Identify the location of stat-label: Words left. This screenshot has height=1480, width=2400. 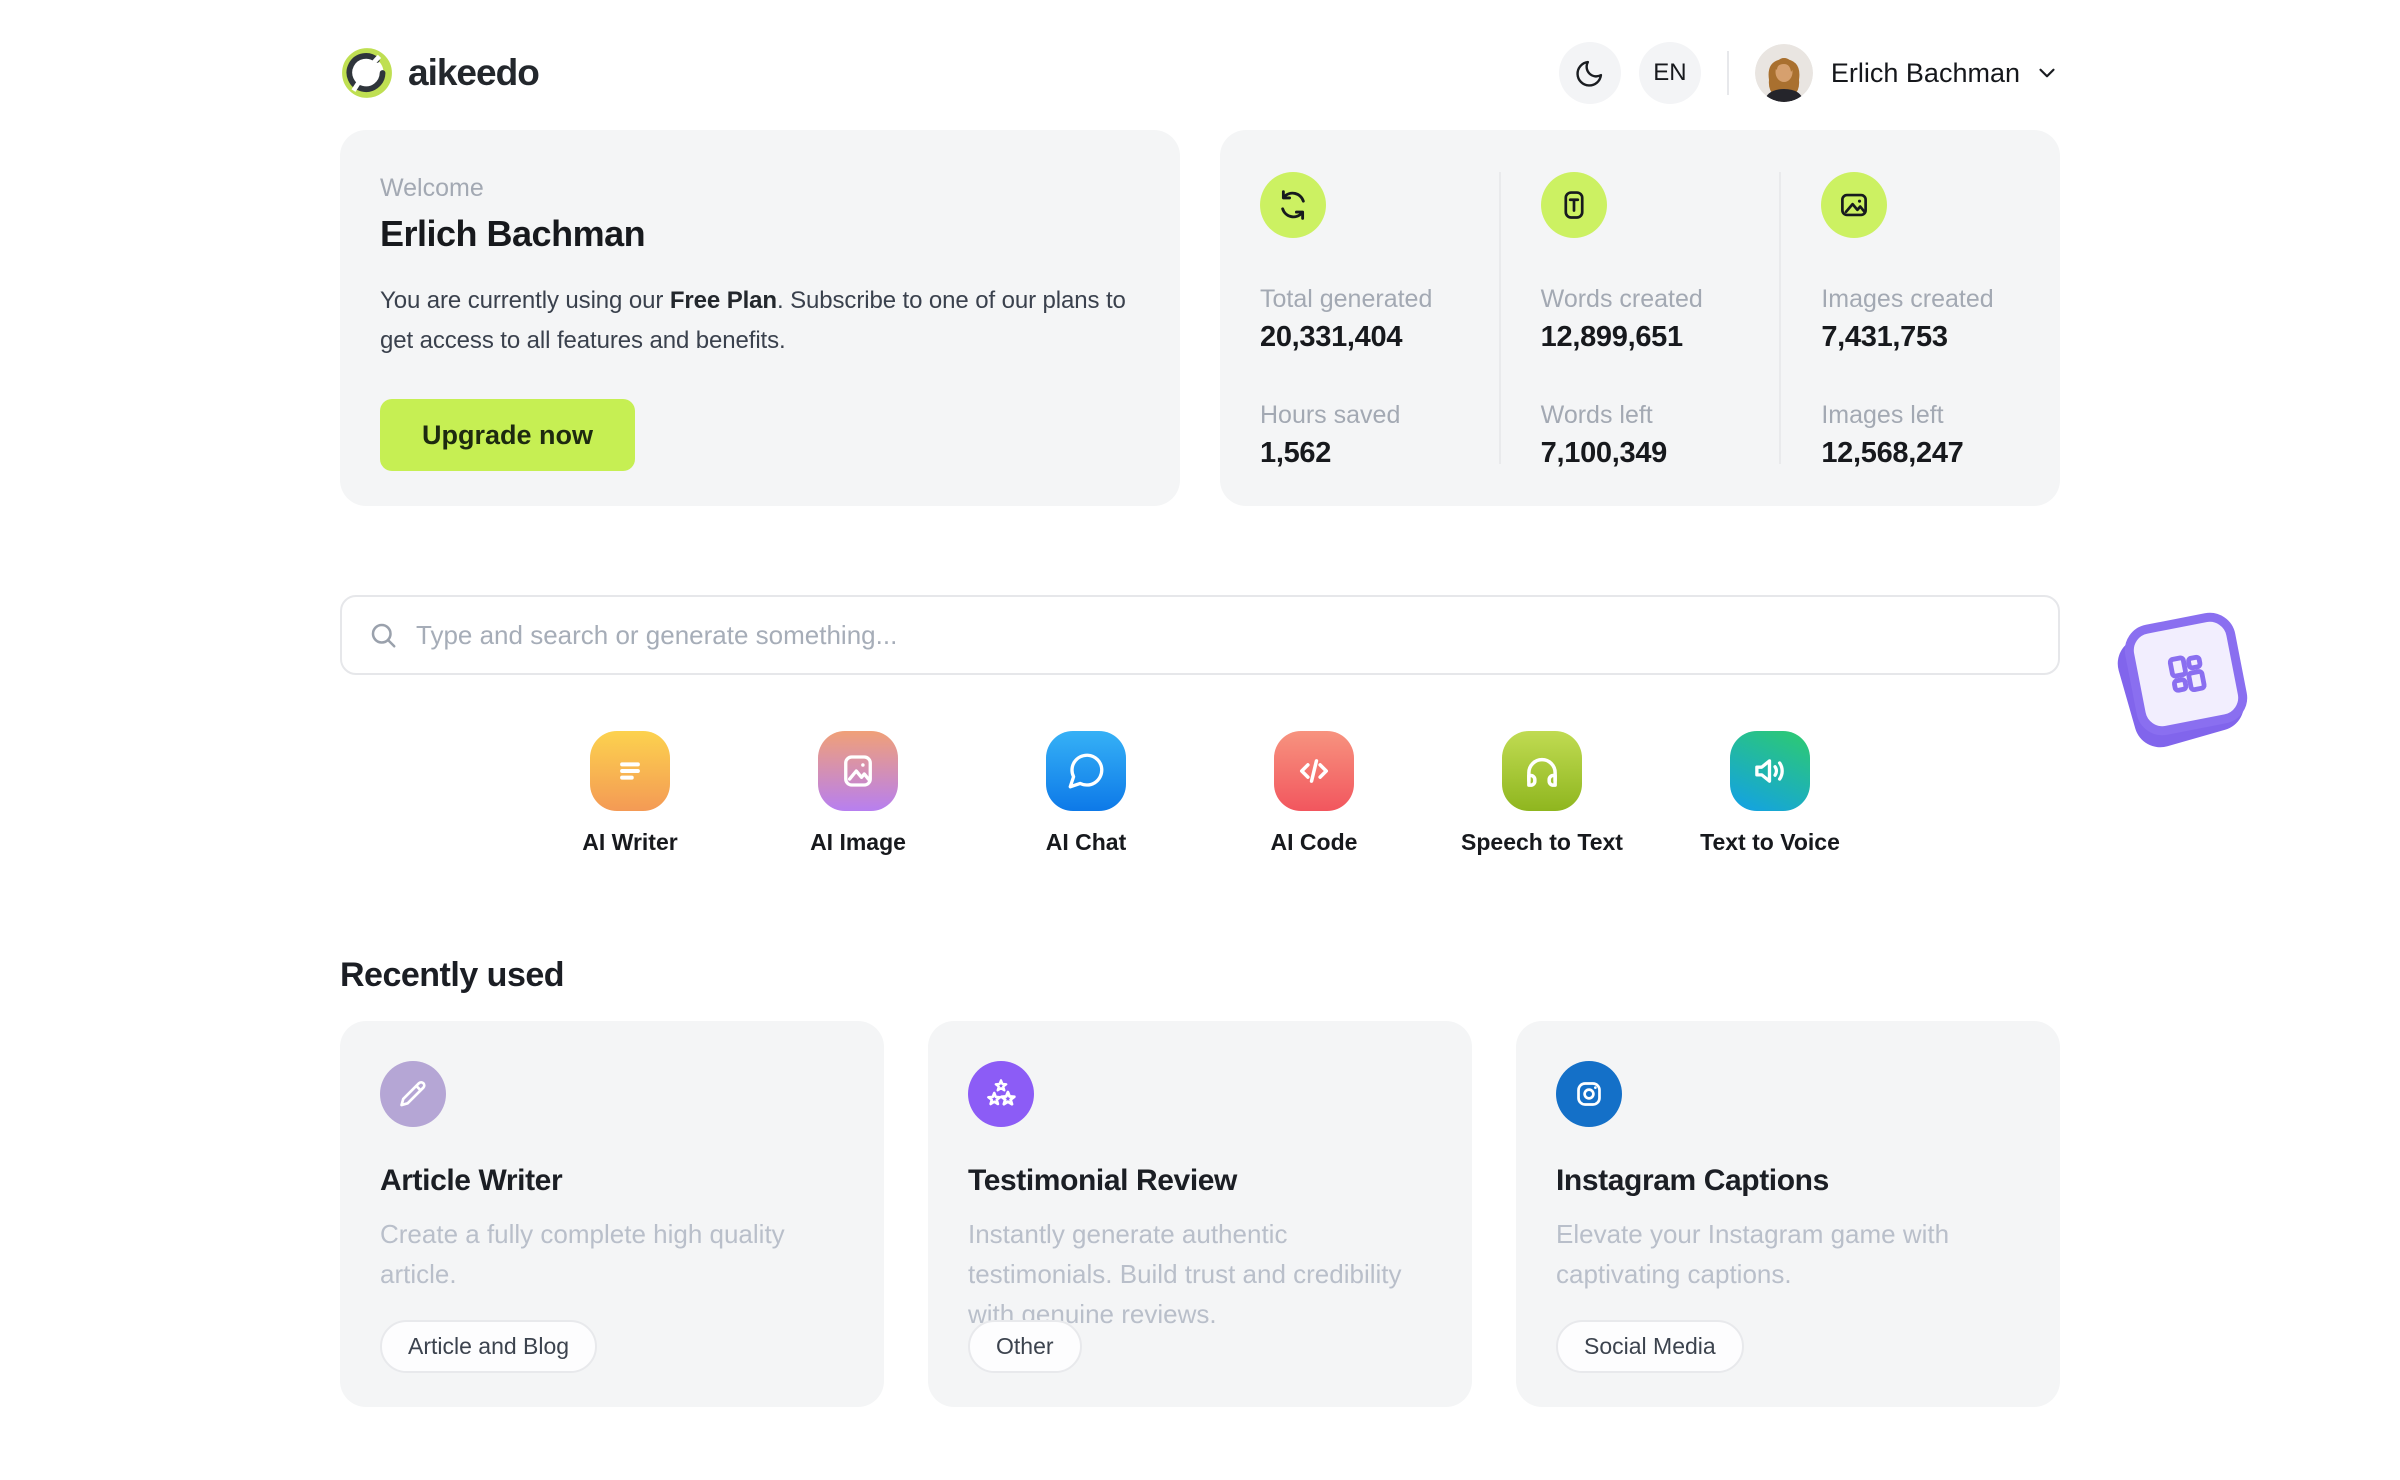
(1596, 415).